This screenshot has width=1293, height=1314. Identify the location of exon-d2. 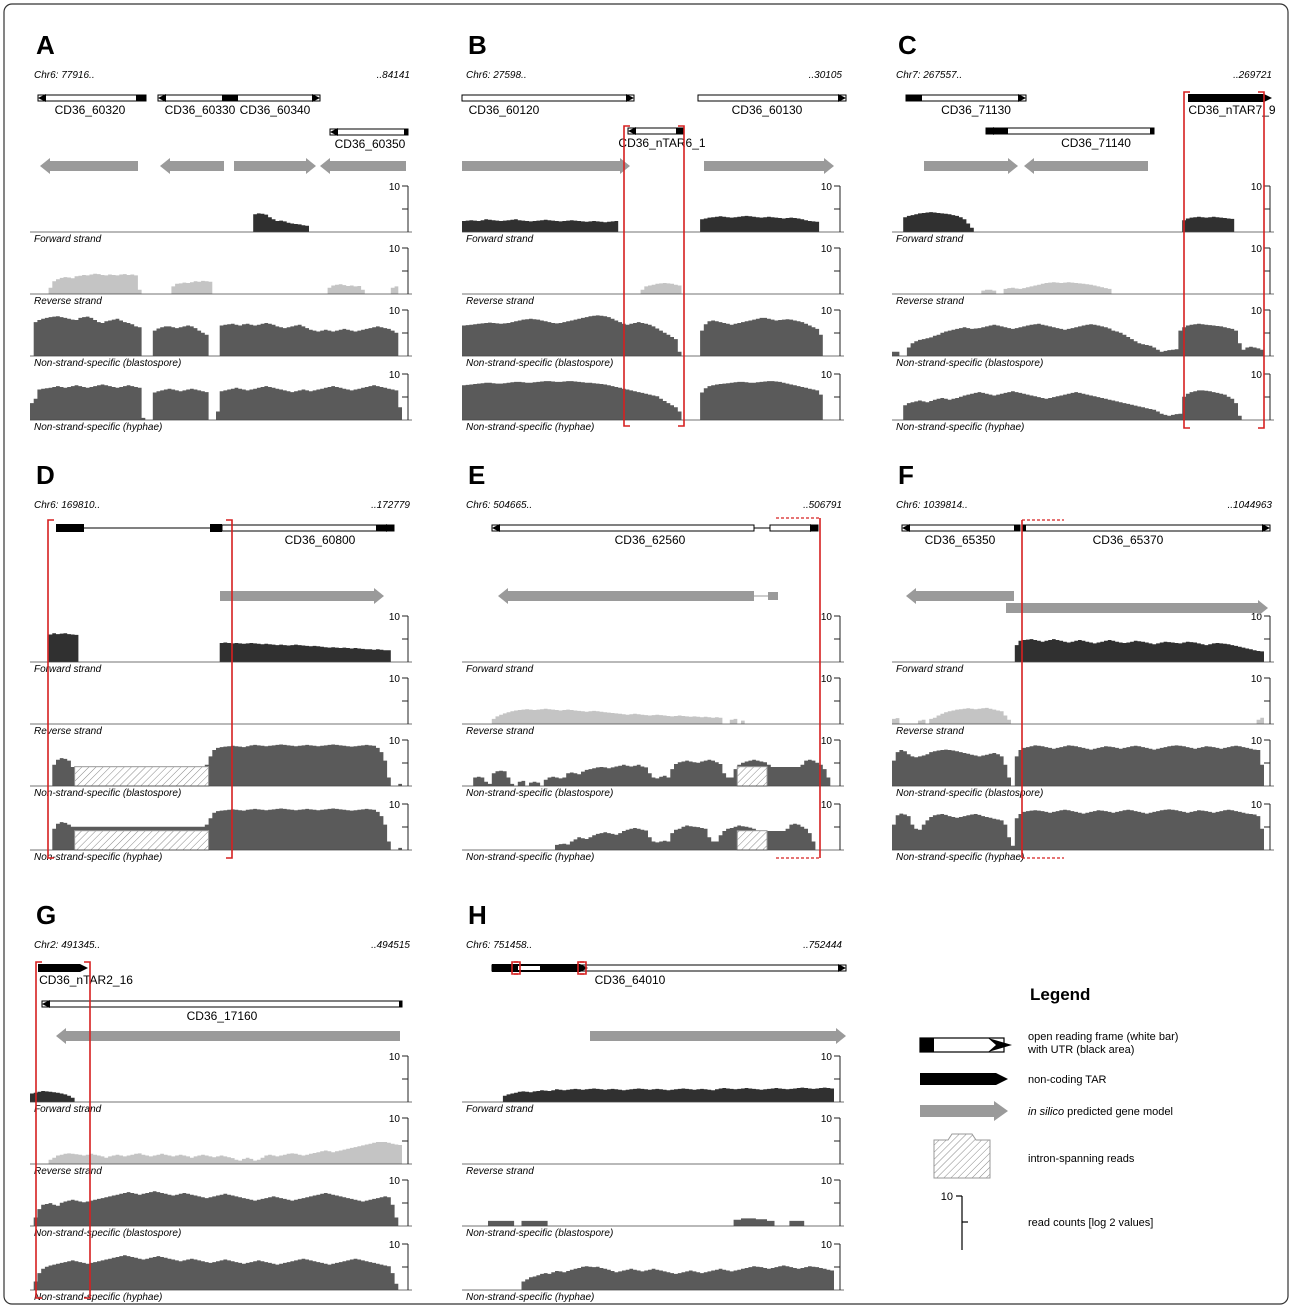
(216, 528).